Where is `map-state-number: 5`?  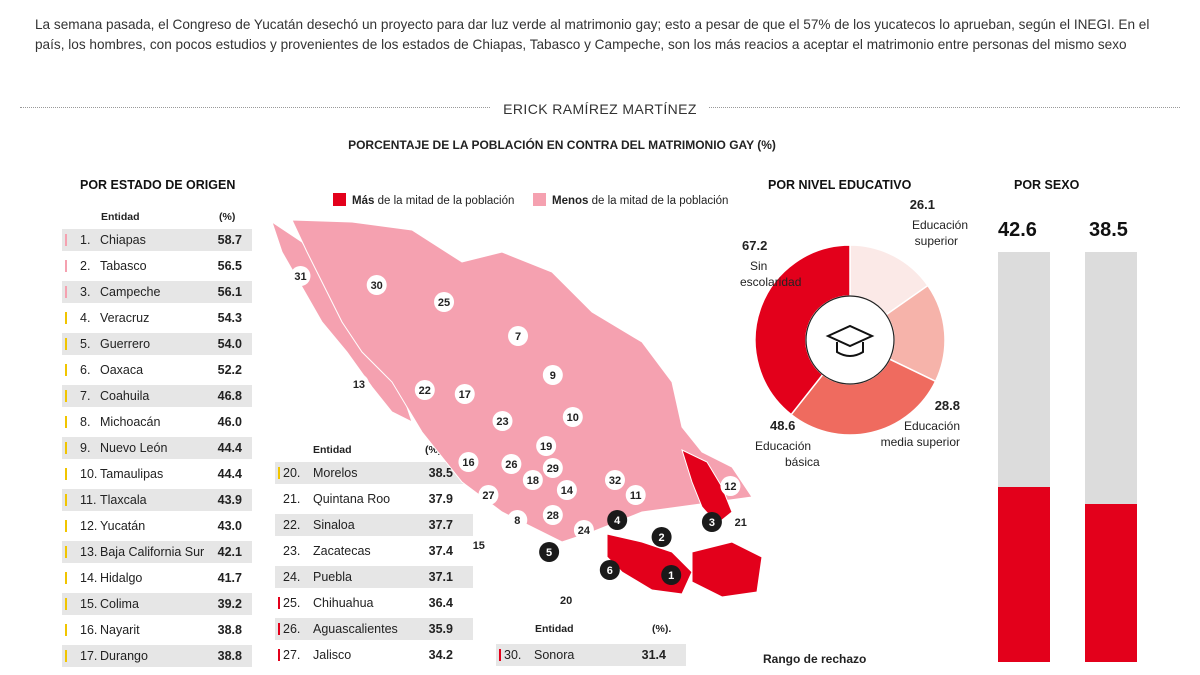
map-state-number: 5 is located at coordinates (549, 553).